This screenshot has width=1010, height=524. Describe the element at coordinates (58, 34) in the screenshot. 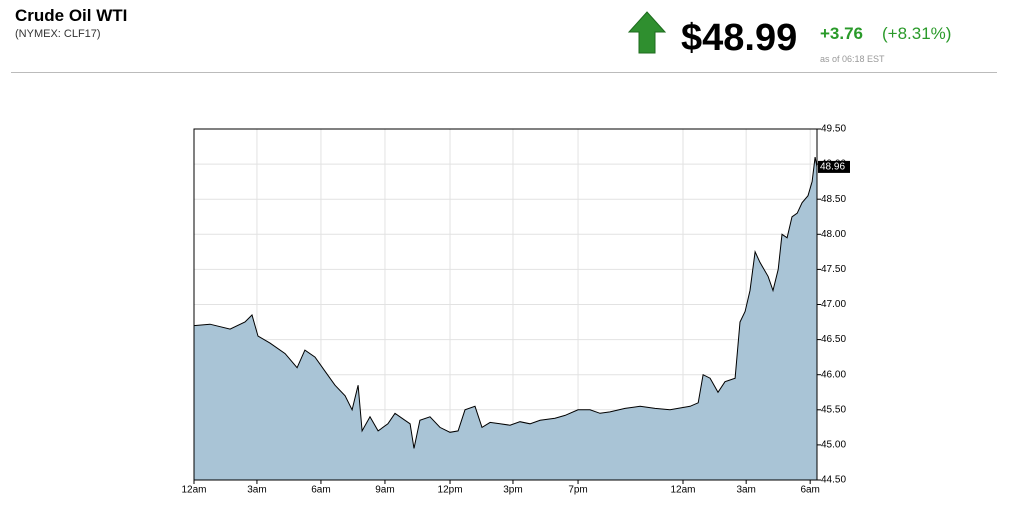

I see `subtitle: (NYMEX: CLF17)` at that location.